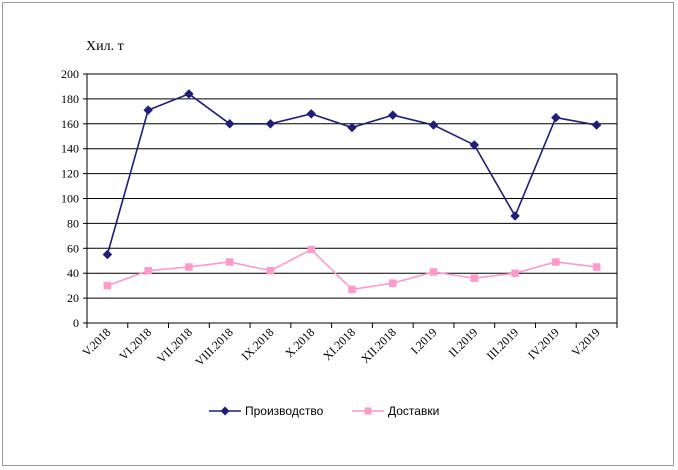 The height and width of the screenshot is (470, 678). Describe the element at coordinates (135, 344) in the screenshot. I see `x-tick-label: VI.2018` at that location.